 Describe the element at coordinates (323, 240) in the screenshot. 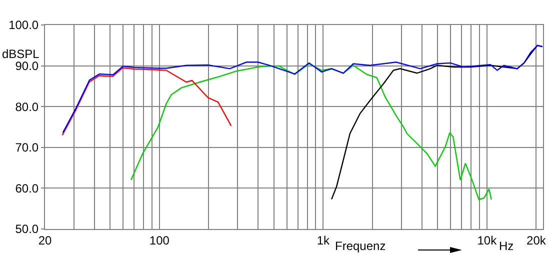

I see `x-tick-label: 1k` at that location.